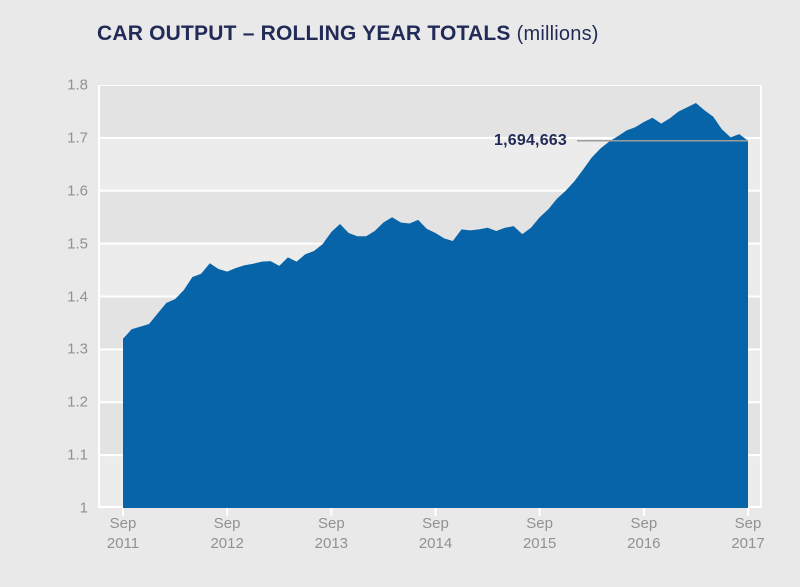 The height and width of the screenshot is (587, 800). I want to click on x-axis-label: Sep 2014, so click(436, 534).